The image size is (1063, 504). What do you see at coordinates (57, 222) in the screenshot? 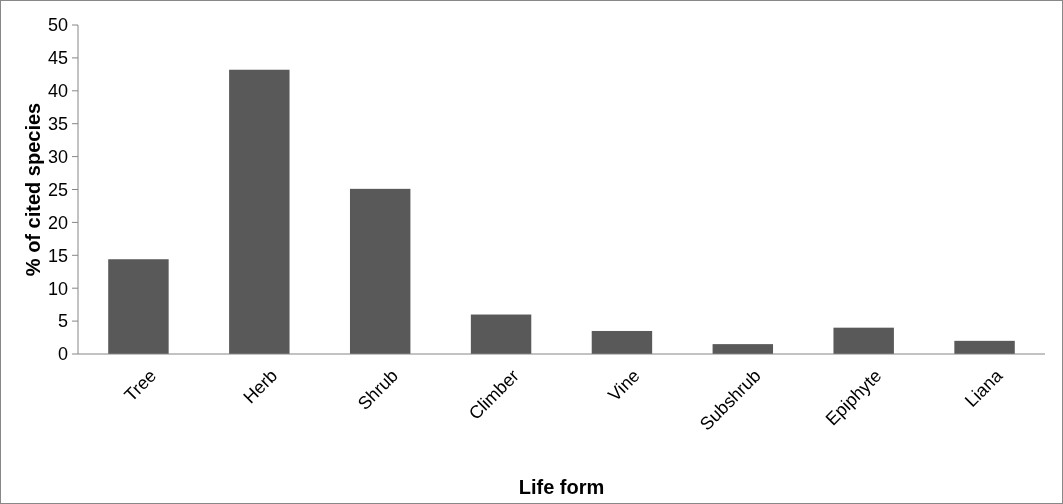
I see `y-tick-label: 20` at bounding box center [57, 222].